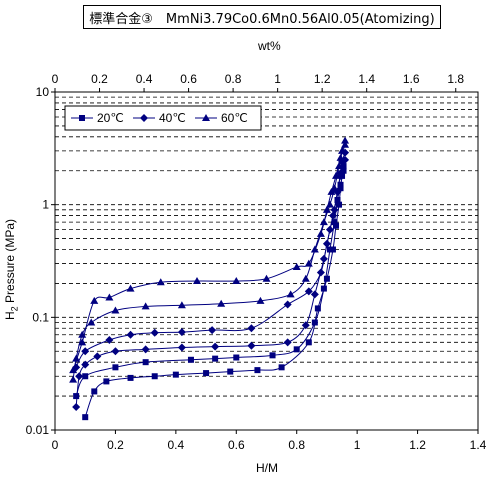 The height and width of the screenshot is (481, 496). I want to click on legend-box, so click(163, 118).